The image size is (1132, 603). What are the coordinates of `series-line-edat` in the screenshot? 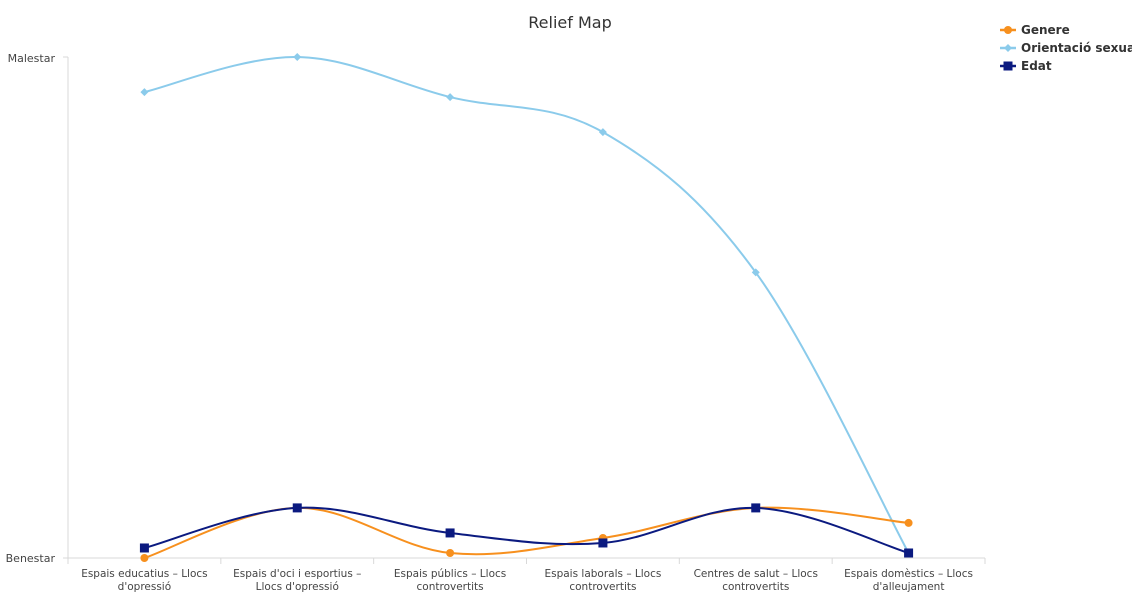 It's located at (526, 530).